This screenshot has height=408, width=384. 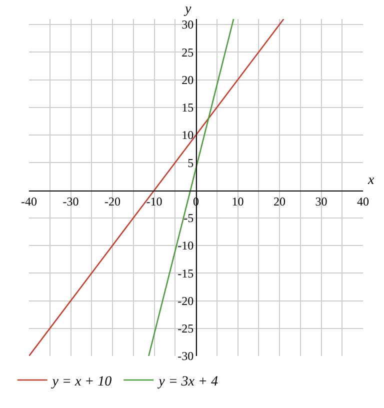 What do you see at coordinates (189, 218) in the screenshot?
I see `y-tick-label: -5` at bounding box center [189, 218].